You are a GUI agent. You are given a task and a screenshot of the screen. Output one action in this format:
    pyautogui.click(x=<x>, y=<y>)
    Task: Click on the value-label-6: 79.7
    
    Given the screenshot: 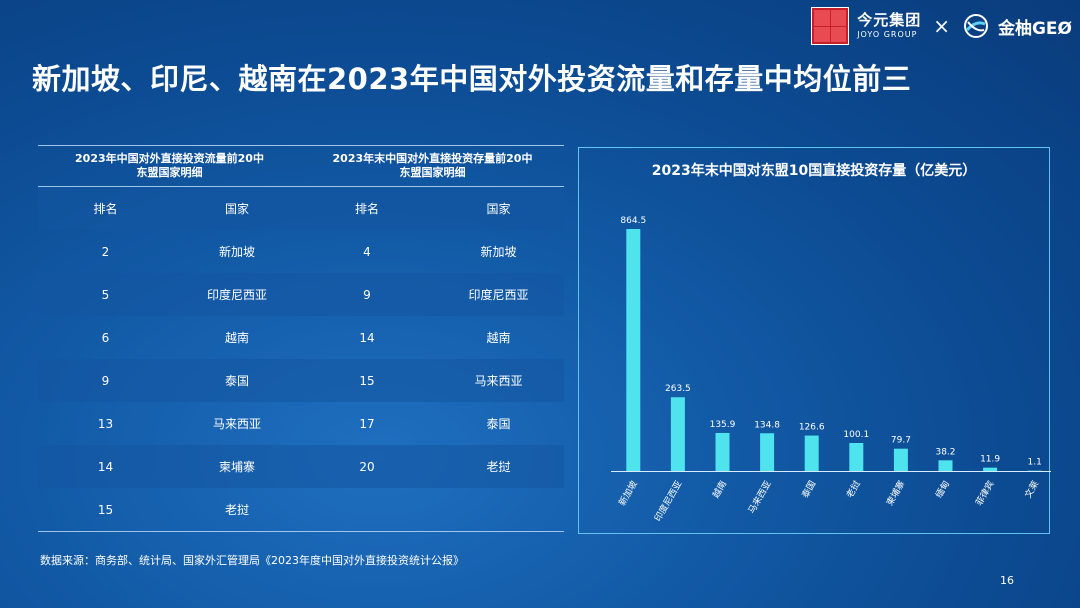 What is the action you would take?
    pyautogui.click(x=901, y=441)
    